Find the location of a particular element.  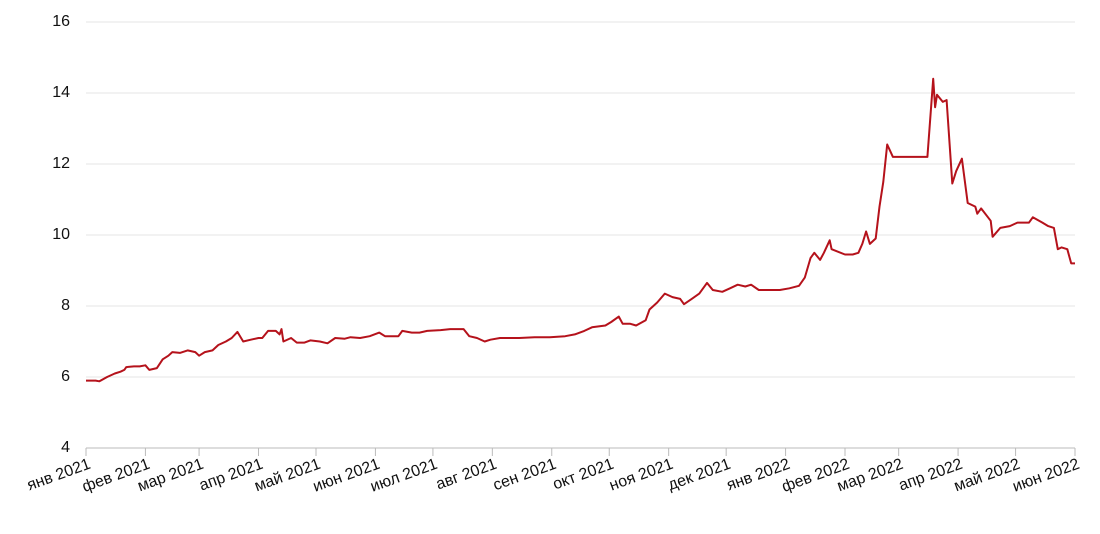

x-tick-label: дек 2021 is located at coordinates (699, 475).